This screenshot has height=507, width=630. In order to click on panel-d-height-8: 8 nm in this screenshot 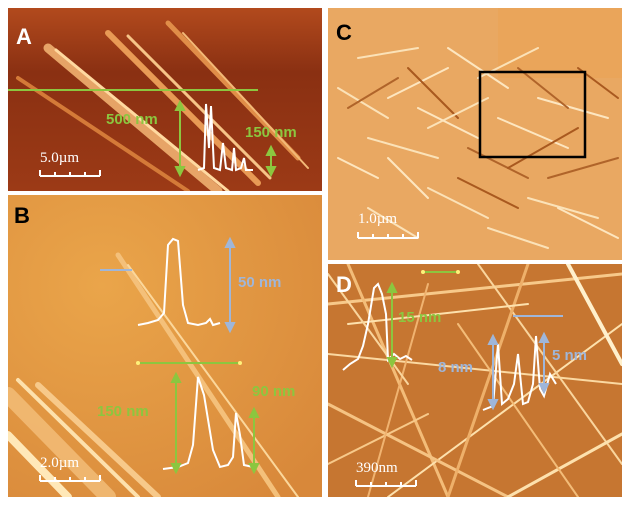, I will do `click(456, 367)`.